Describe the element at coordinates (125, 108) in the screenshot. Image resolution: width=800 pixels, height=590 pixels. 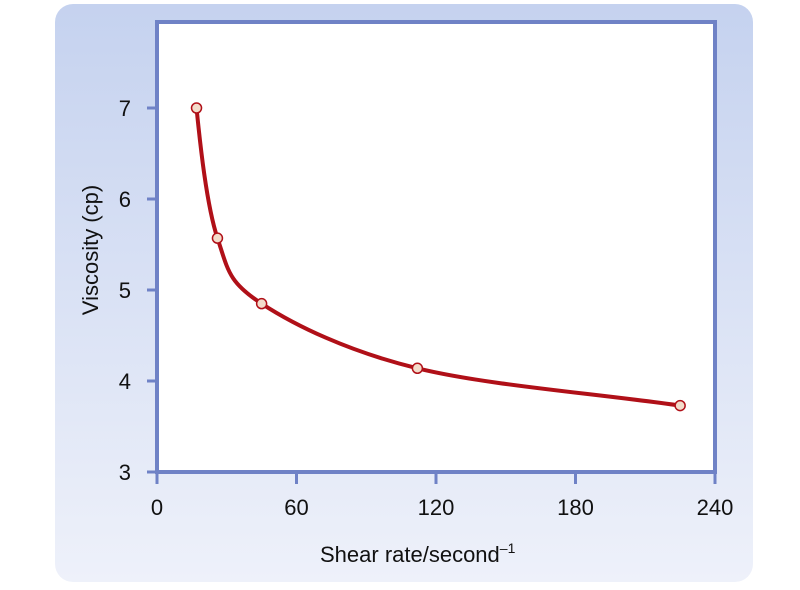
I see `y-tick-label: 7` at that location.